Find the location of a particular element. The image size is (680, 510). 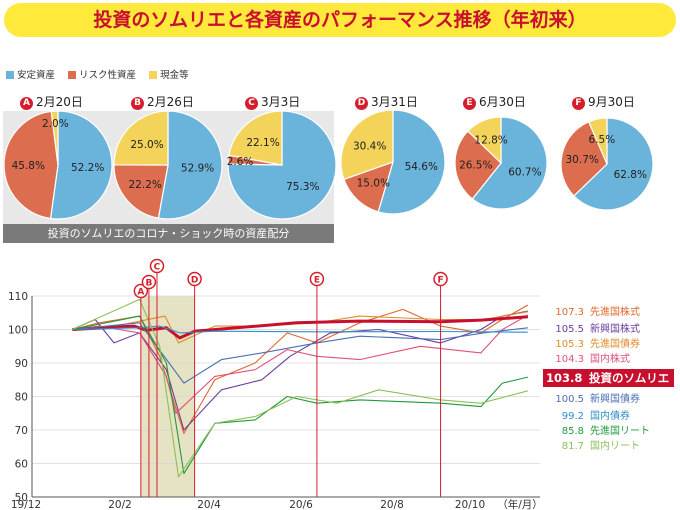

x-tick-label: 20/4 is located at coordinates (209, 504).